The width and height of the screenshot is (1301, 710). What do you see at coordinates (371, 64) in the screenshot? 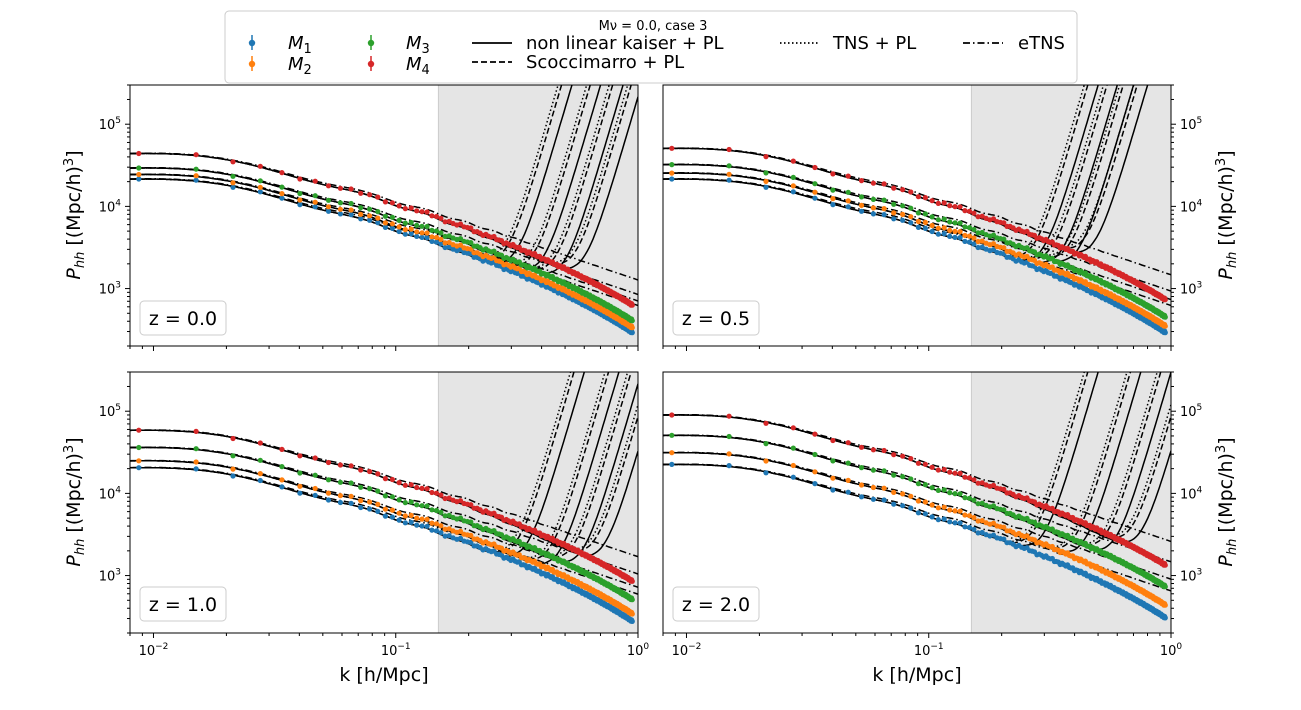
I see `legend-marker-m4` at bounding box center [371, 64].